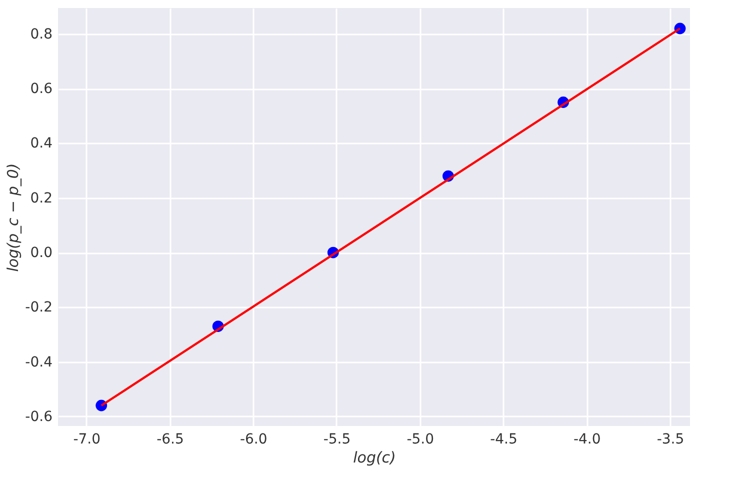 The image size is (733, 494). What do you see at coordinates (670, 440) in the screenshot?
I see `x-tick-label: -3.5` at bounding box center [670, 440].